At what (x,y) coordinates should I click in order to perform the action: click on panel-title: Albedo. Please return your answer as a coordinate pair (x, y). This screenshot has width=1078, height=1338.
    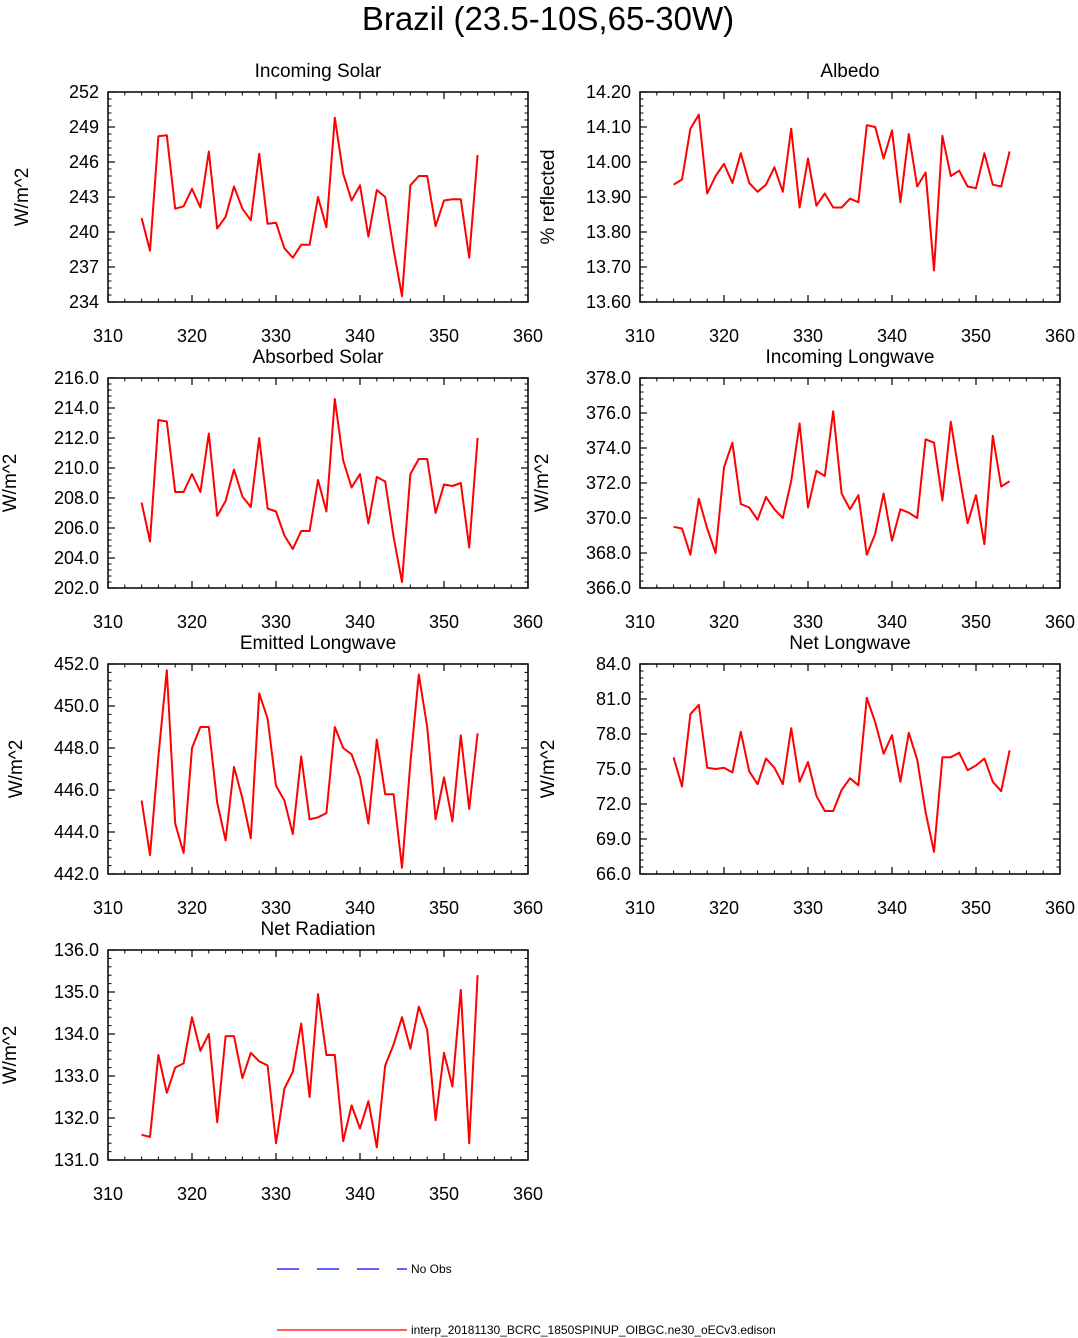
    Looking at the image, I should click on (849, 71).